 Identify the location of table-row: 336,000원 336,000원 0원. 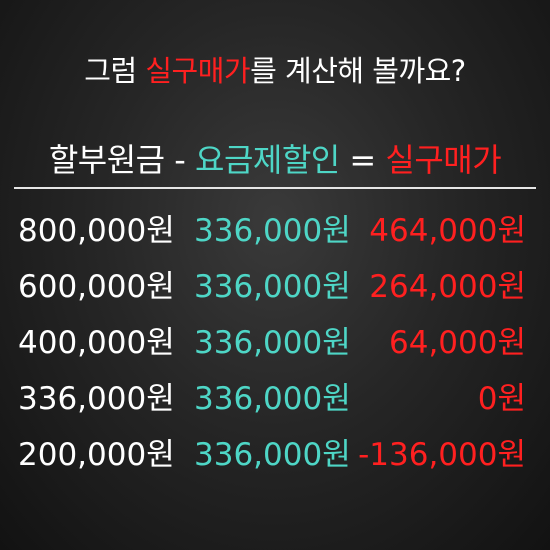
(275, 399).